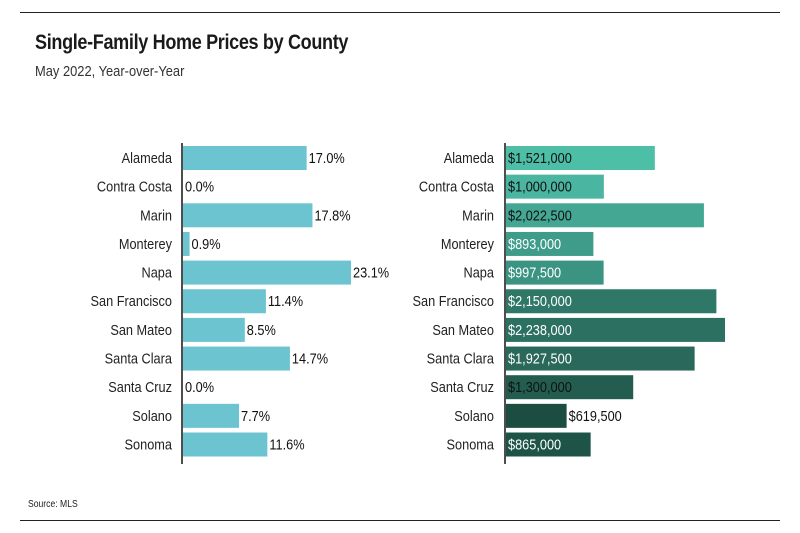 Image resolution: width=800 pixels, height=533 pixels. Describe the element at coordinates (540, 158) in the screenshot. I see `price-value-label: $1,521,000` at that location.